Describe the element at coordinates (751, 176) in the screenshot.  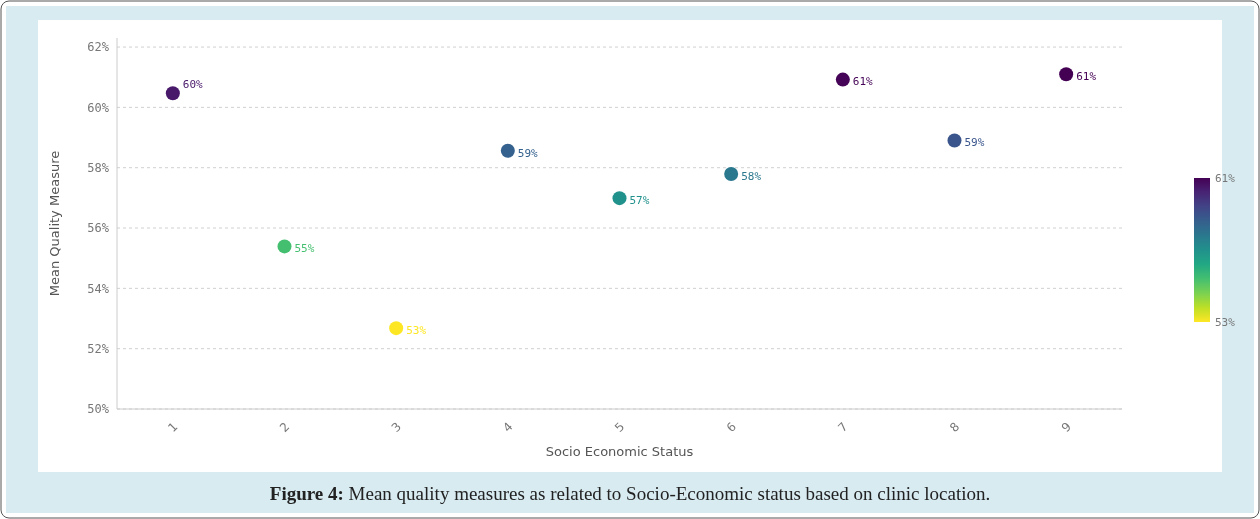
I see `data-label: 58%` at that location.